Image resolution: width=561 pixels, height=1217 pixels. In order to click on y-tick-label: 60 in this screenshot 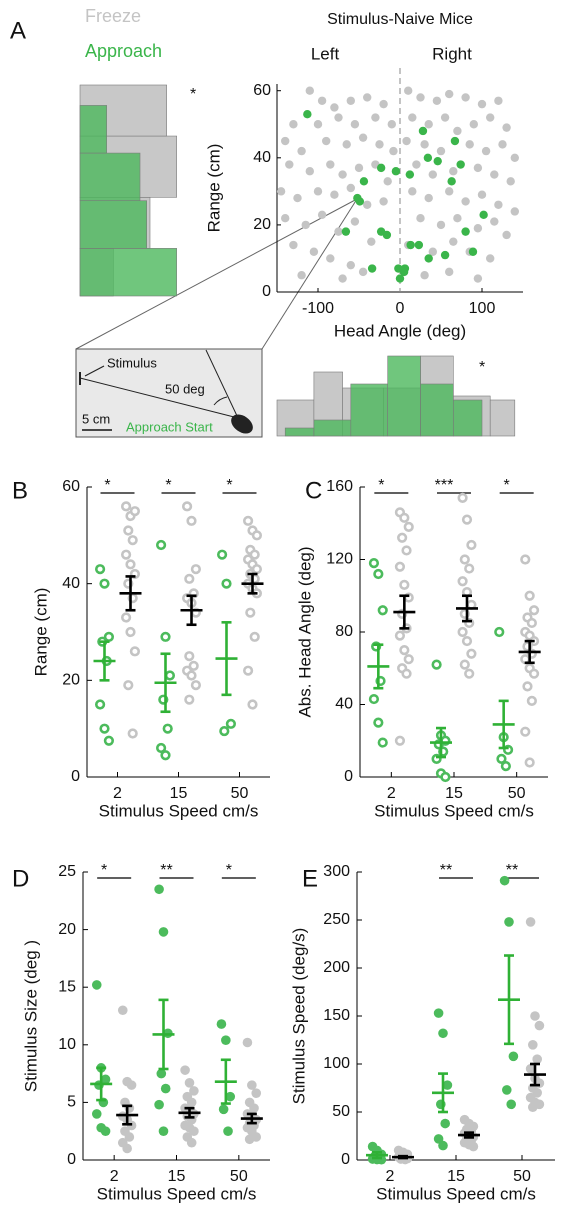, I will do `click(262, 90)`.